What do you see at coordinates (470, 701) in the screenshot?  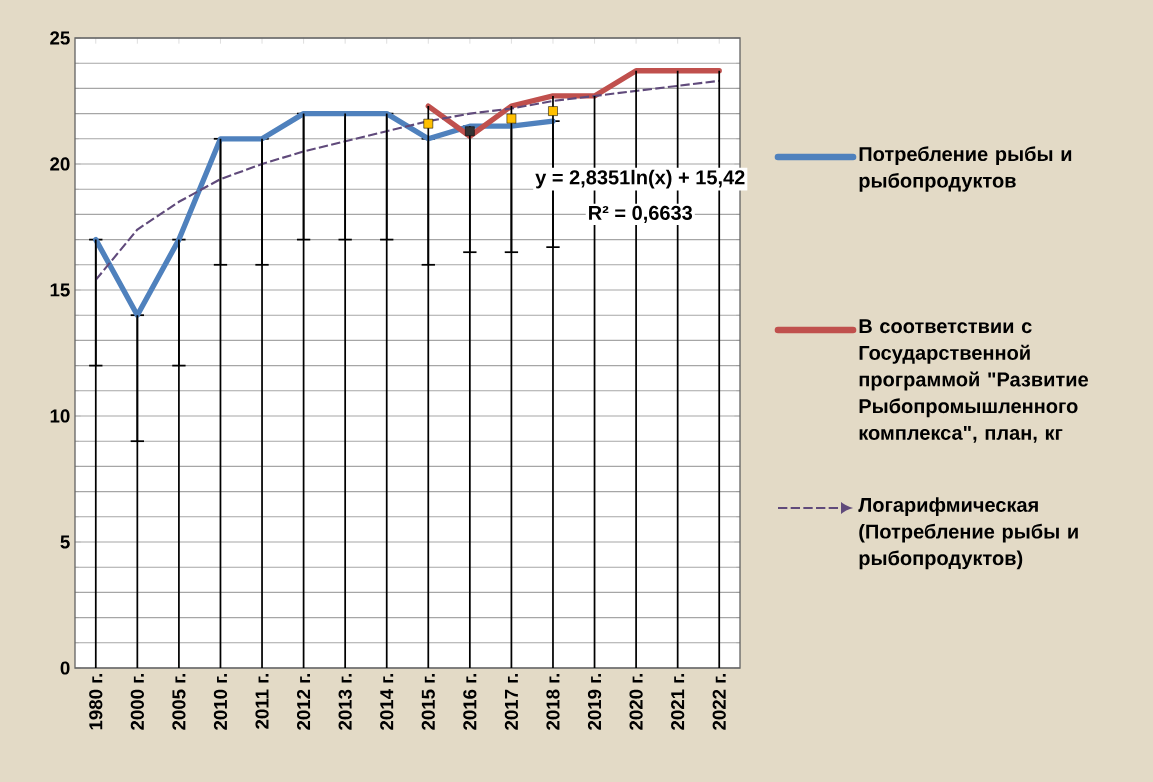 I see `x-tick-label: 2016 г.` at bounding box center [470, 701].